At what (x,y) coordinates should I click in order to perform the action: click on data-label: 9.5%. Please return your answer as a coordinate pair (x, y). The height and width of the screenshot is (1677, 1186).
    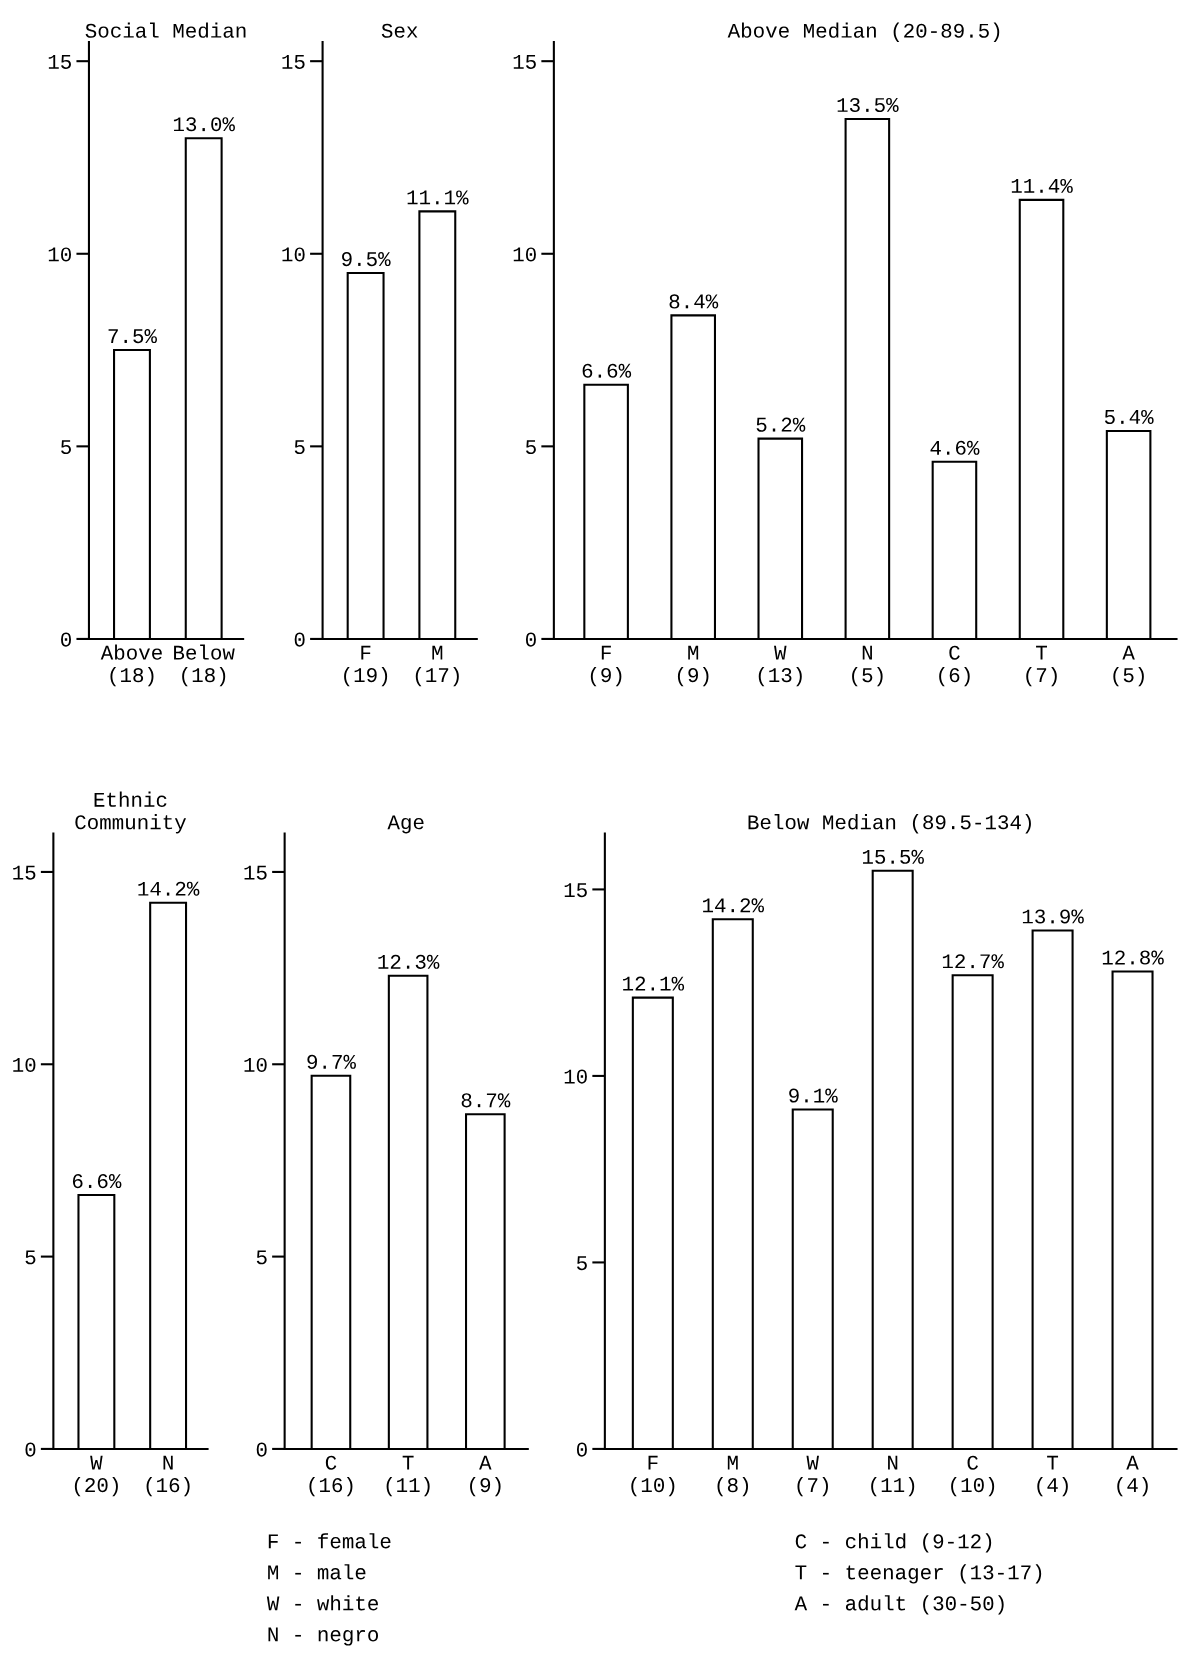
    Looking at the image, I should click on (366, 259).